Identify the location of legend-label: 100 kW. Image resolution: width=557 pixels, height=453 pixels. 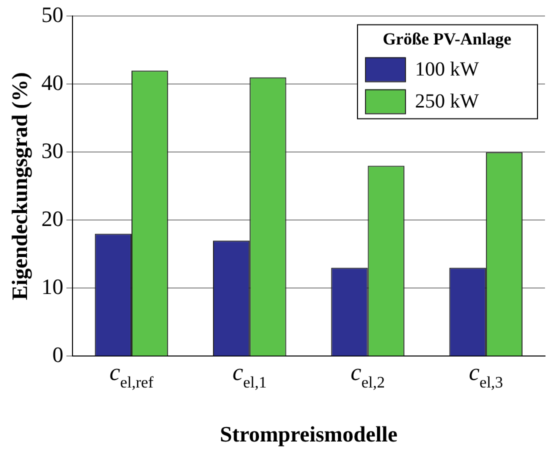
(447, 69).